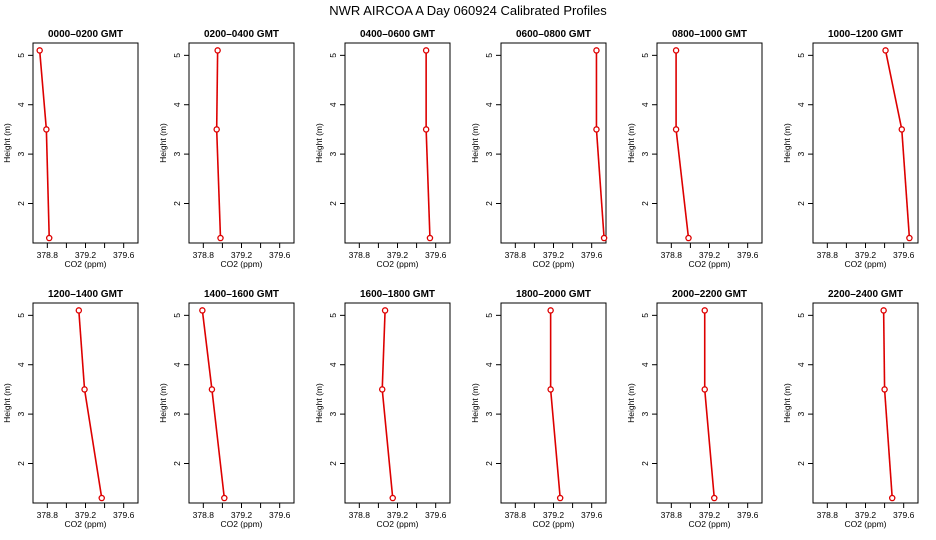  I want to click on panel-title: 0200–0400 GMT, so click(241, 34).